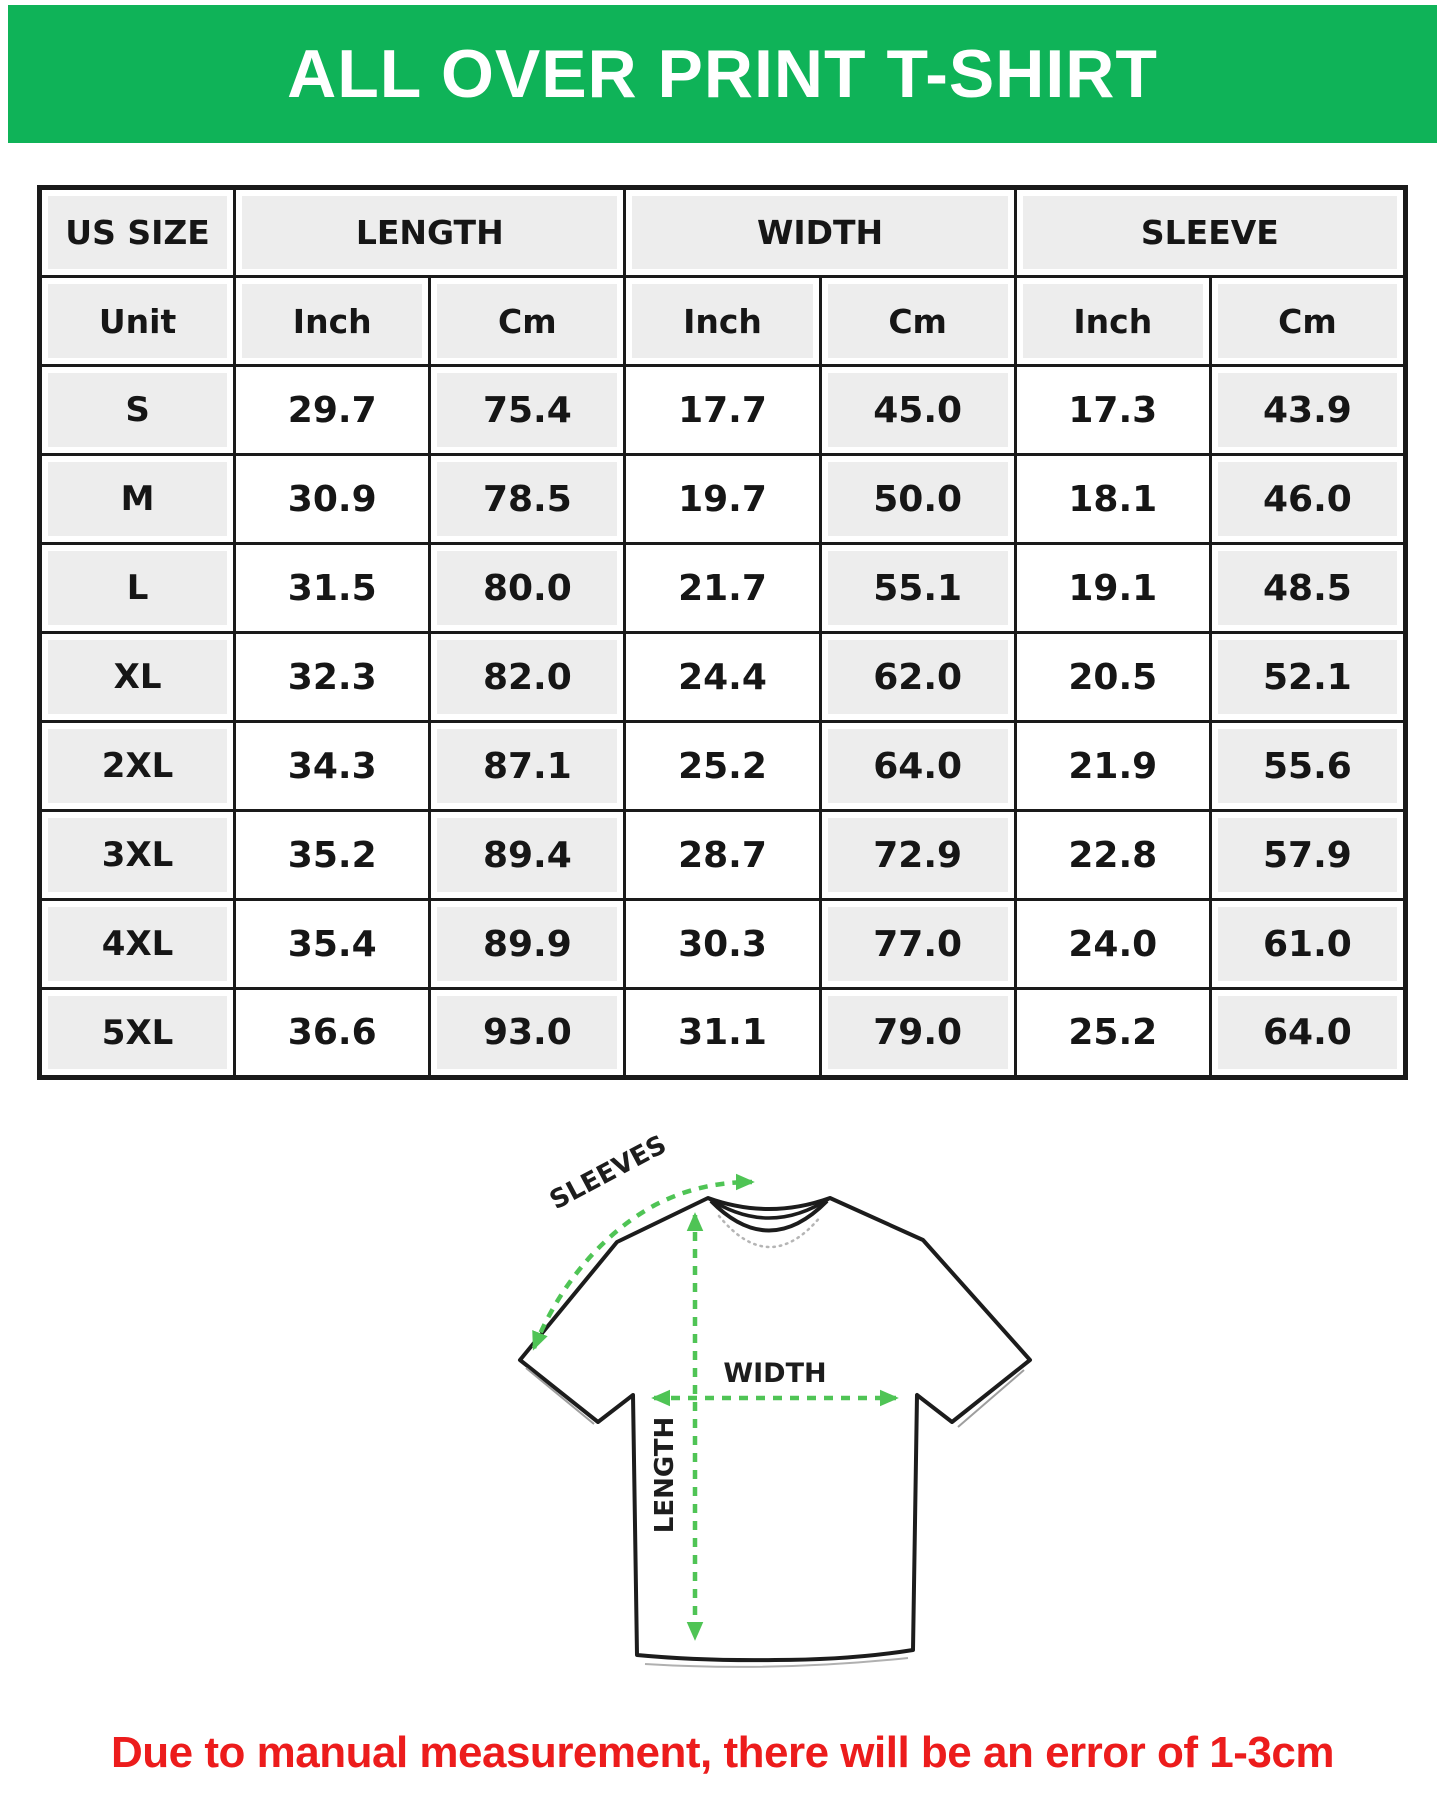 The height and width of the screenshot is (1809, 1445). What do you see at coordinates (1308, 588) in the screenshot?
I see `value-cell: 48.5` at bounding box center [1308, 588].